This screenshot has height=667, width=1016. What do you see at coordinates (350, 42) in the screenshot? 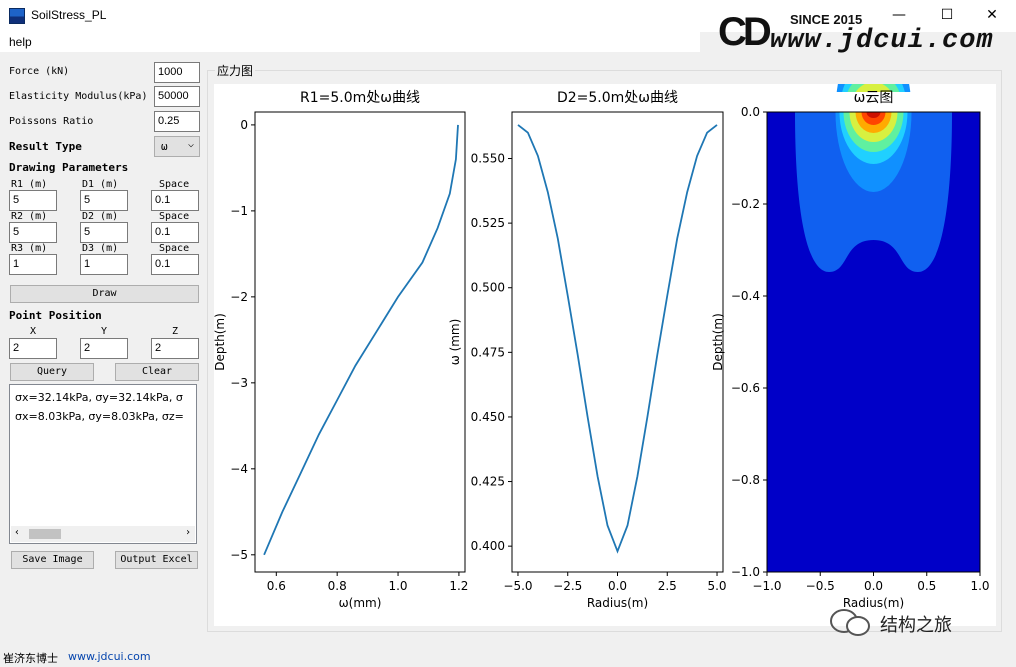
I see `menu-bar` at bounding box center [350, 42].